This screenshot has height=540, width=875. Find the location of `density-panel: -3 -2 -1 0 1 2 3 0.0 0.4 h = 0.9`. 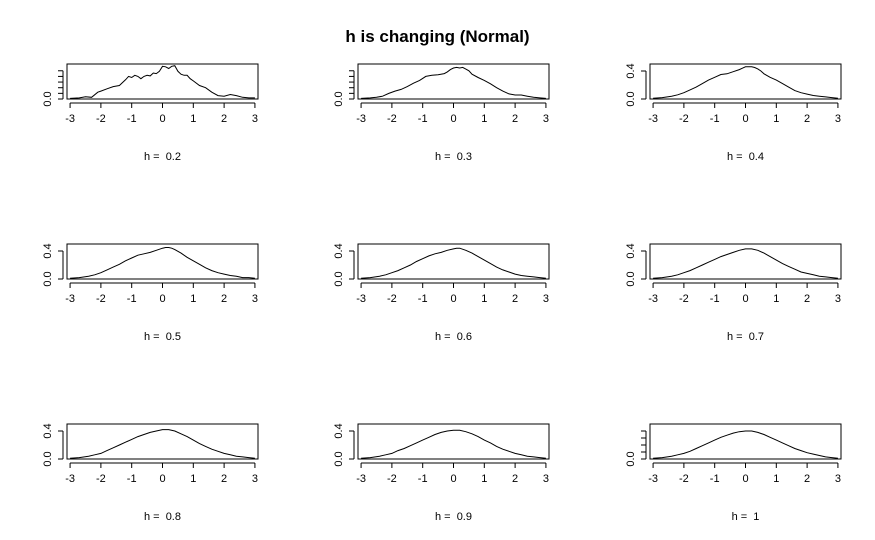

density-panel: -3 -2 -1 0 1 2 3 0.0 0.4 h = 0.9 is located at coordinates (441, 473).